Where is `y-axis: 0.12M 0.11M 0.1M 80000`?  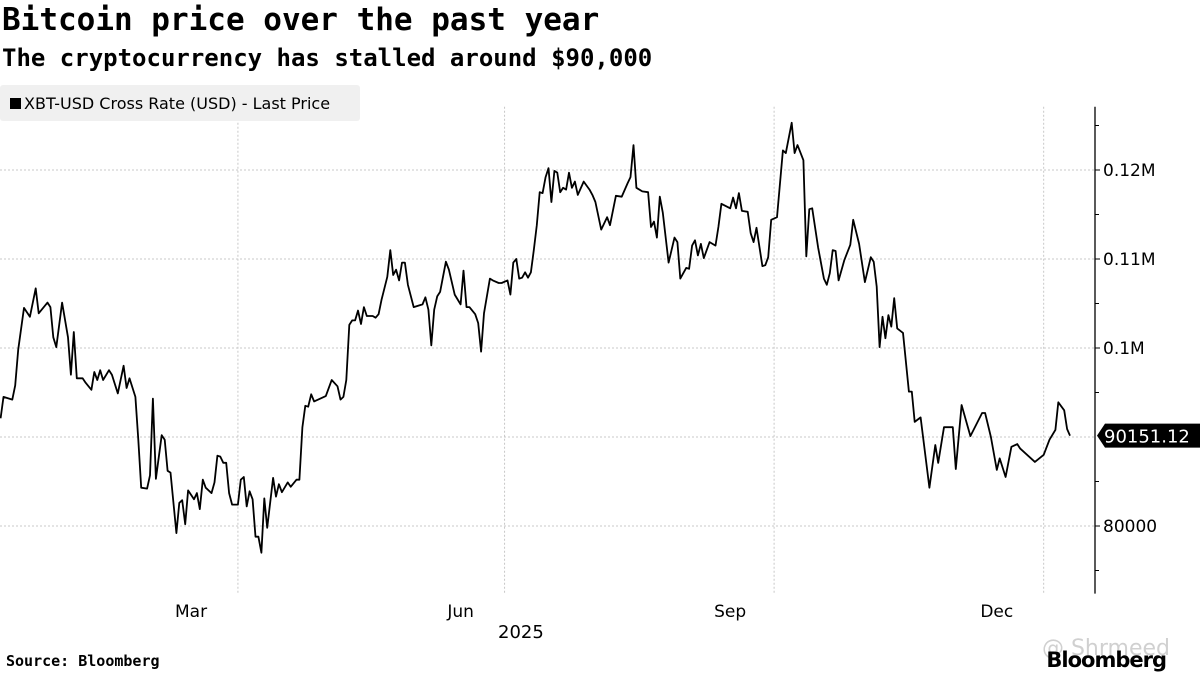 y-axis: 0.12M 0.11M 0.1M 80000 is located at coordinates (1125, 350).